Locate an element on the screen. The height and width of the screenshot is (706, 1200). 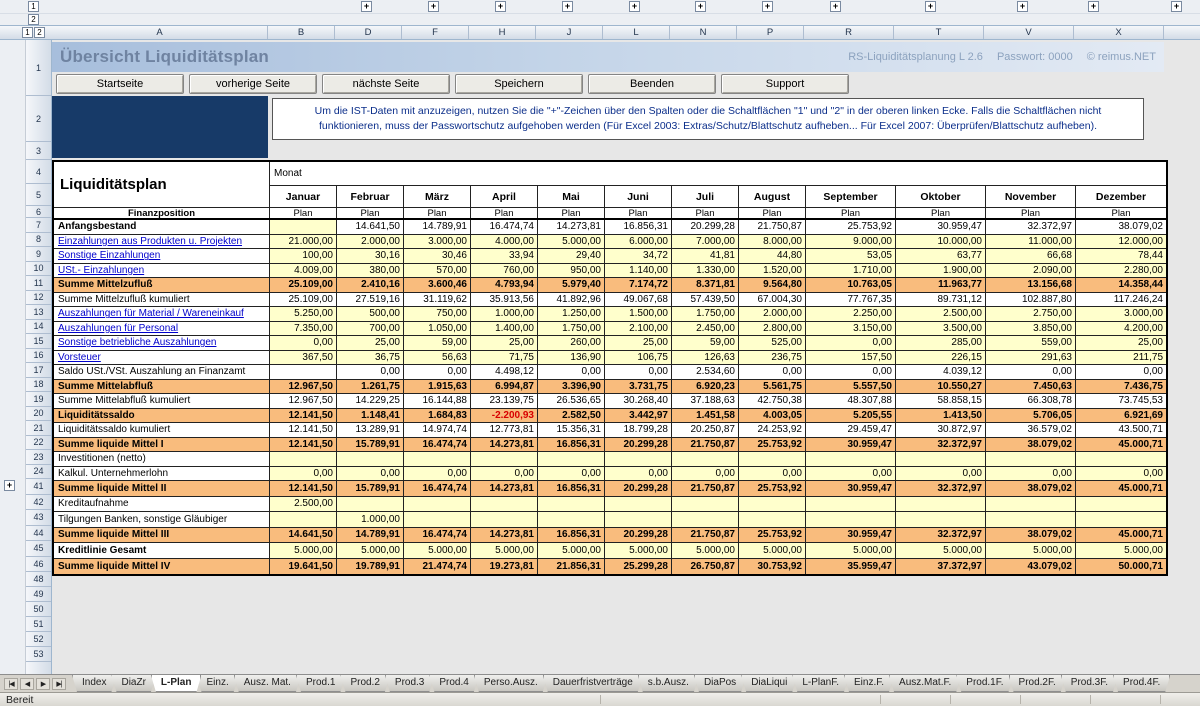
sheet-tab-diapos: DiaPos is located at coordinates (720, 683).